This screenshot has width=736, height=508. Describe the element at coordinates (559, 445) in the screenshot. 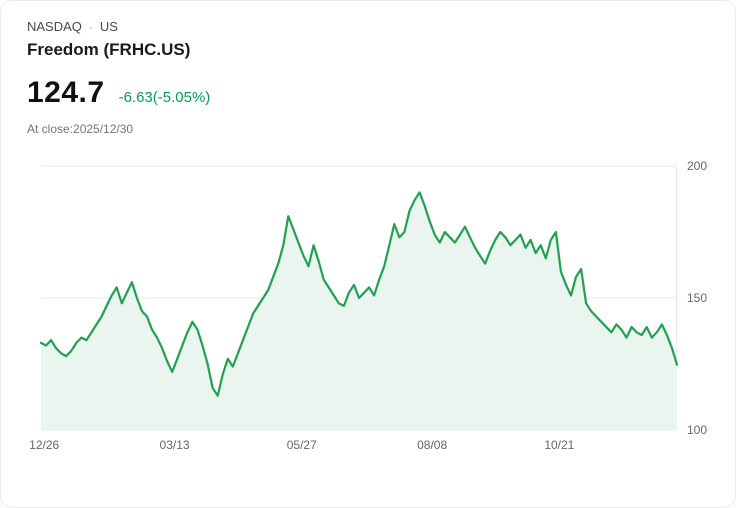

I see `x-tick-label: 10/21` at that location.